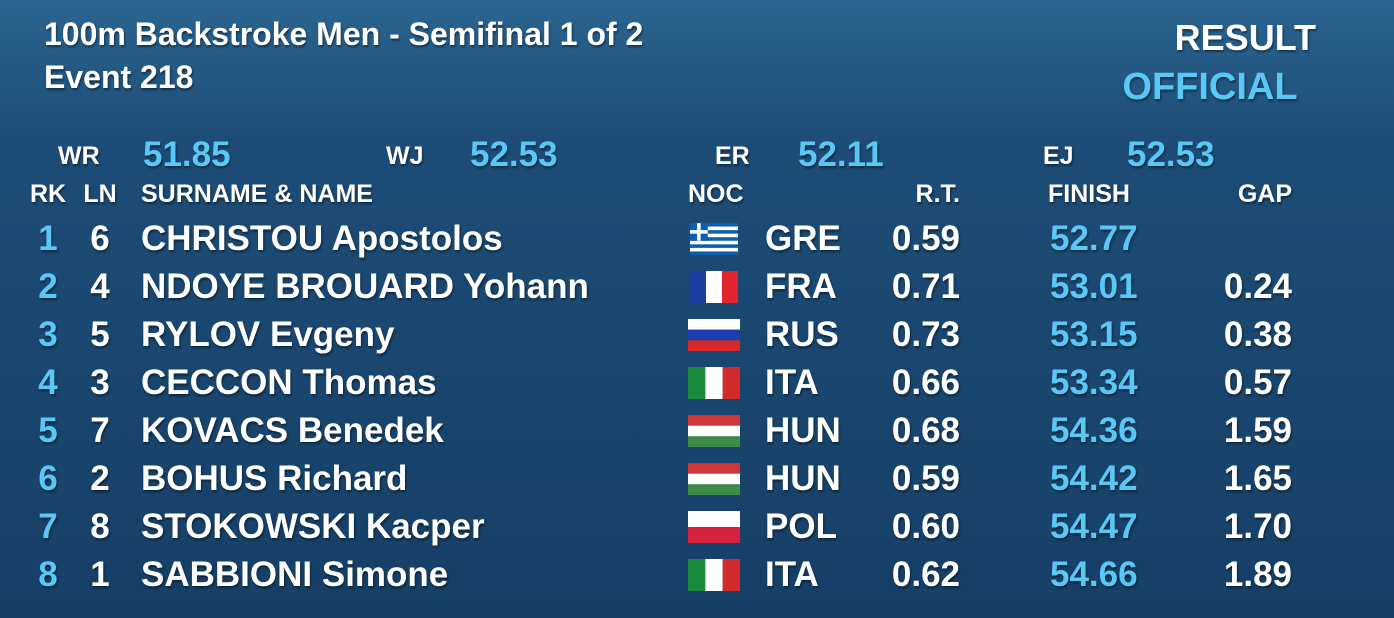  What do you see at coordinates (187, 154) in the screenshot?
I see `record-value: 51.85` at bounding box center [187, 154].